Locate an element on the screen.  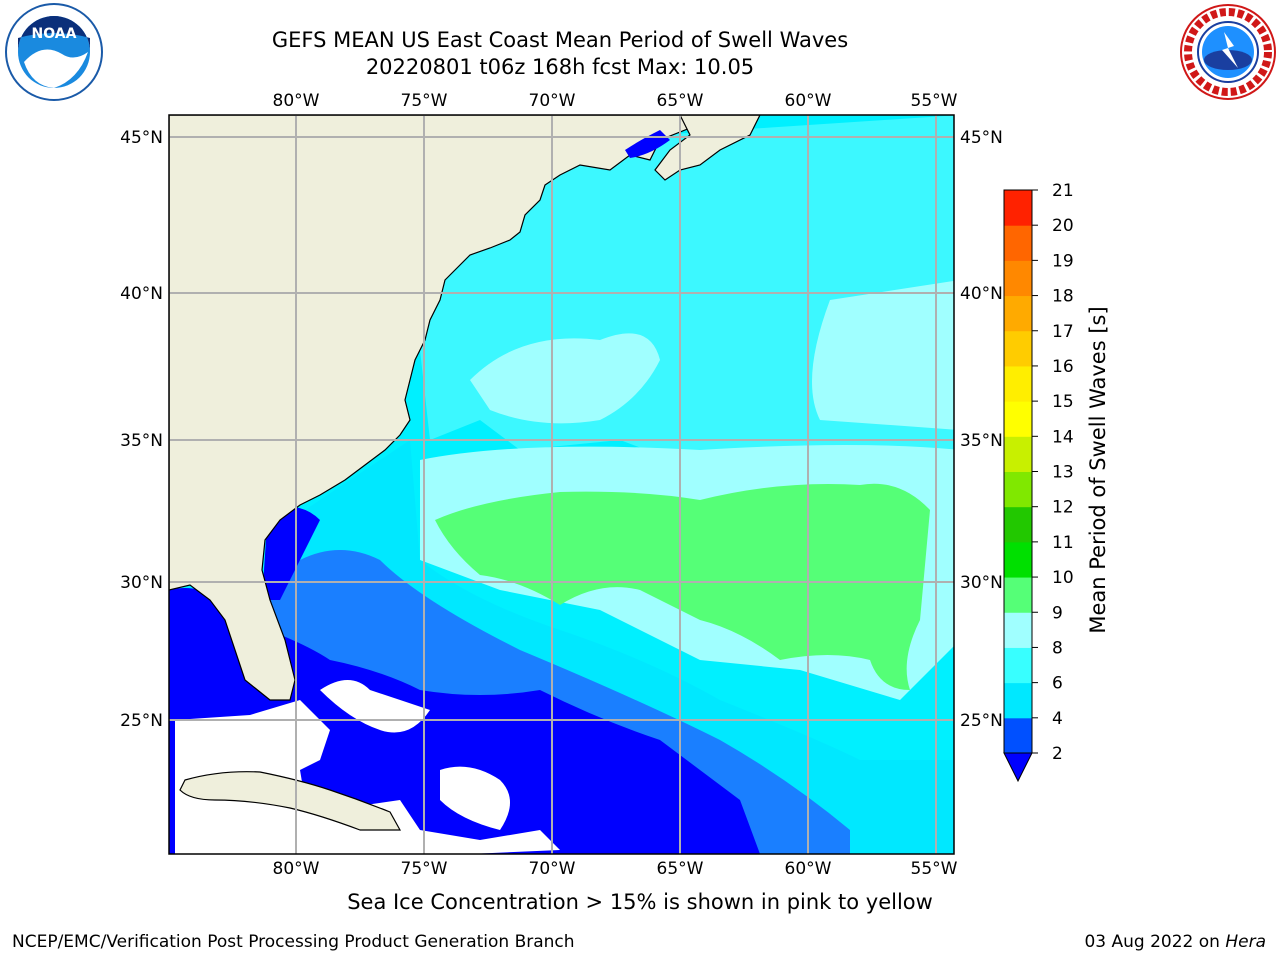
lat-labels-right: 45°N 40°N 35°N 30°N 25°N is located at coordinates (981, 429).